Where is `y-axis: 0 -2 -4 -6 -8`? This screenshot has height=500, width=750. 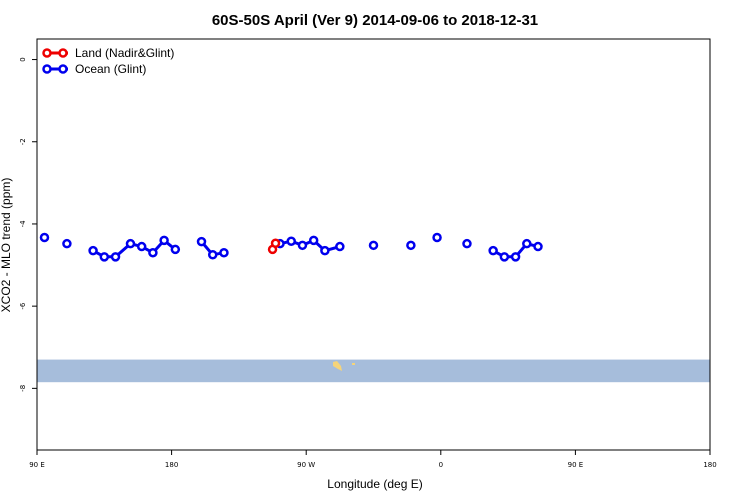
y-axis: 0 -2 -4 -6 -8 is located at coordinates (28, 224).